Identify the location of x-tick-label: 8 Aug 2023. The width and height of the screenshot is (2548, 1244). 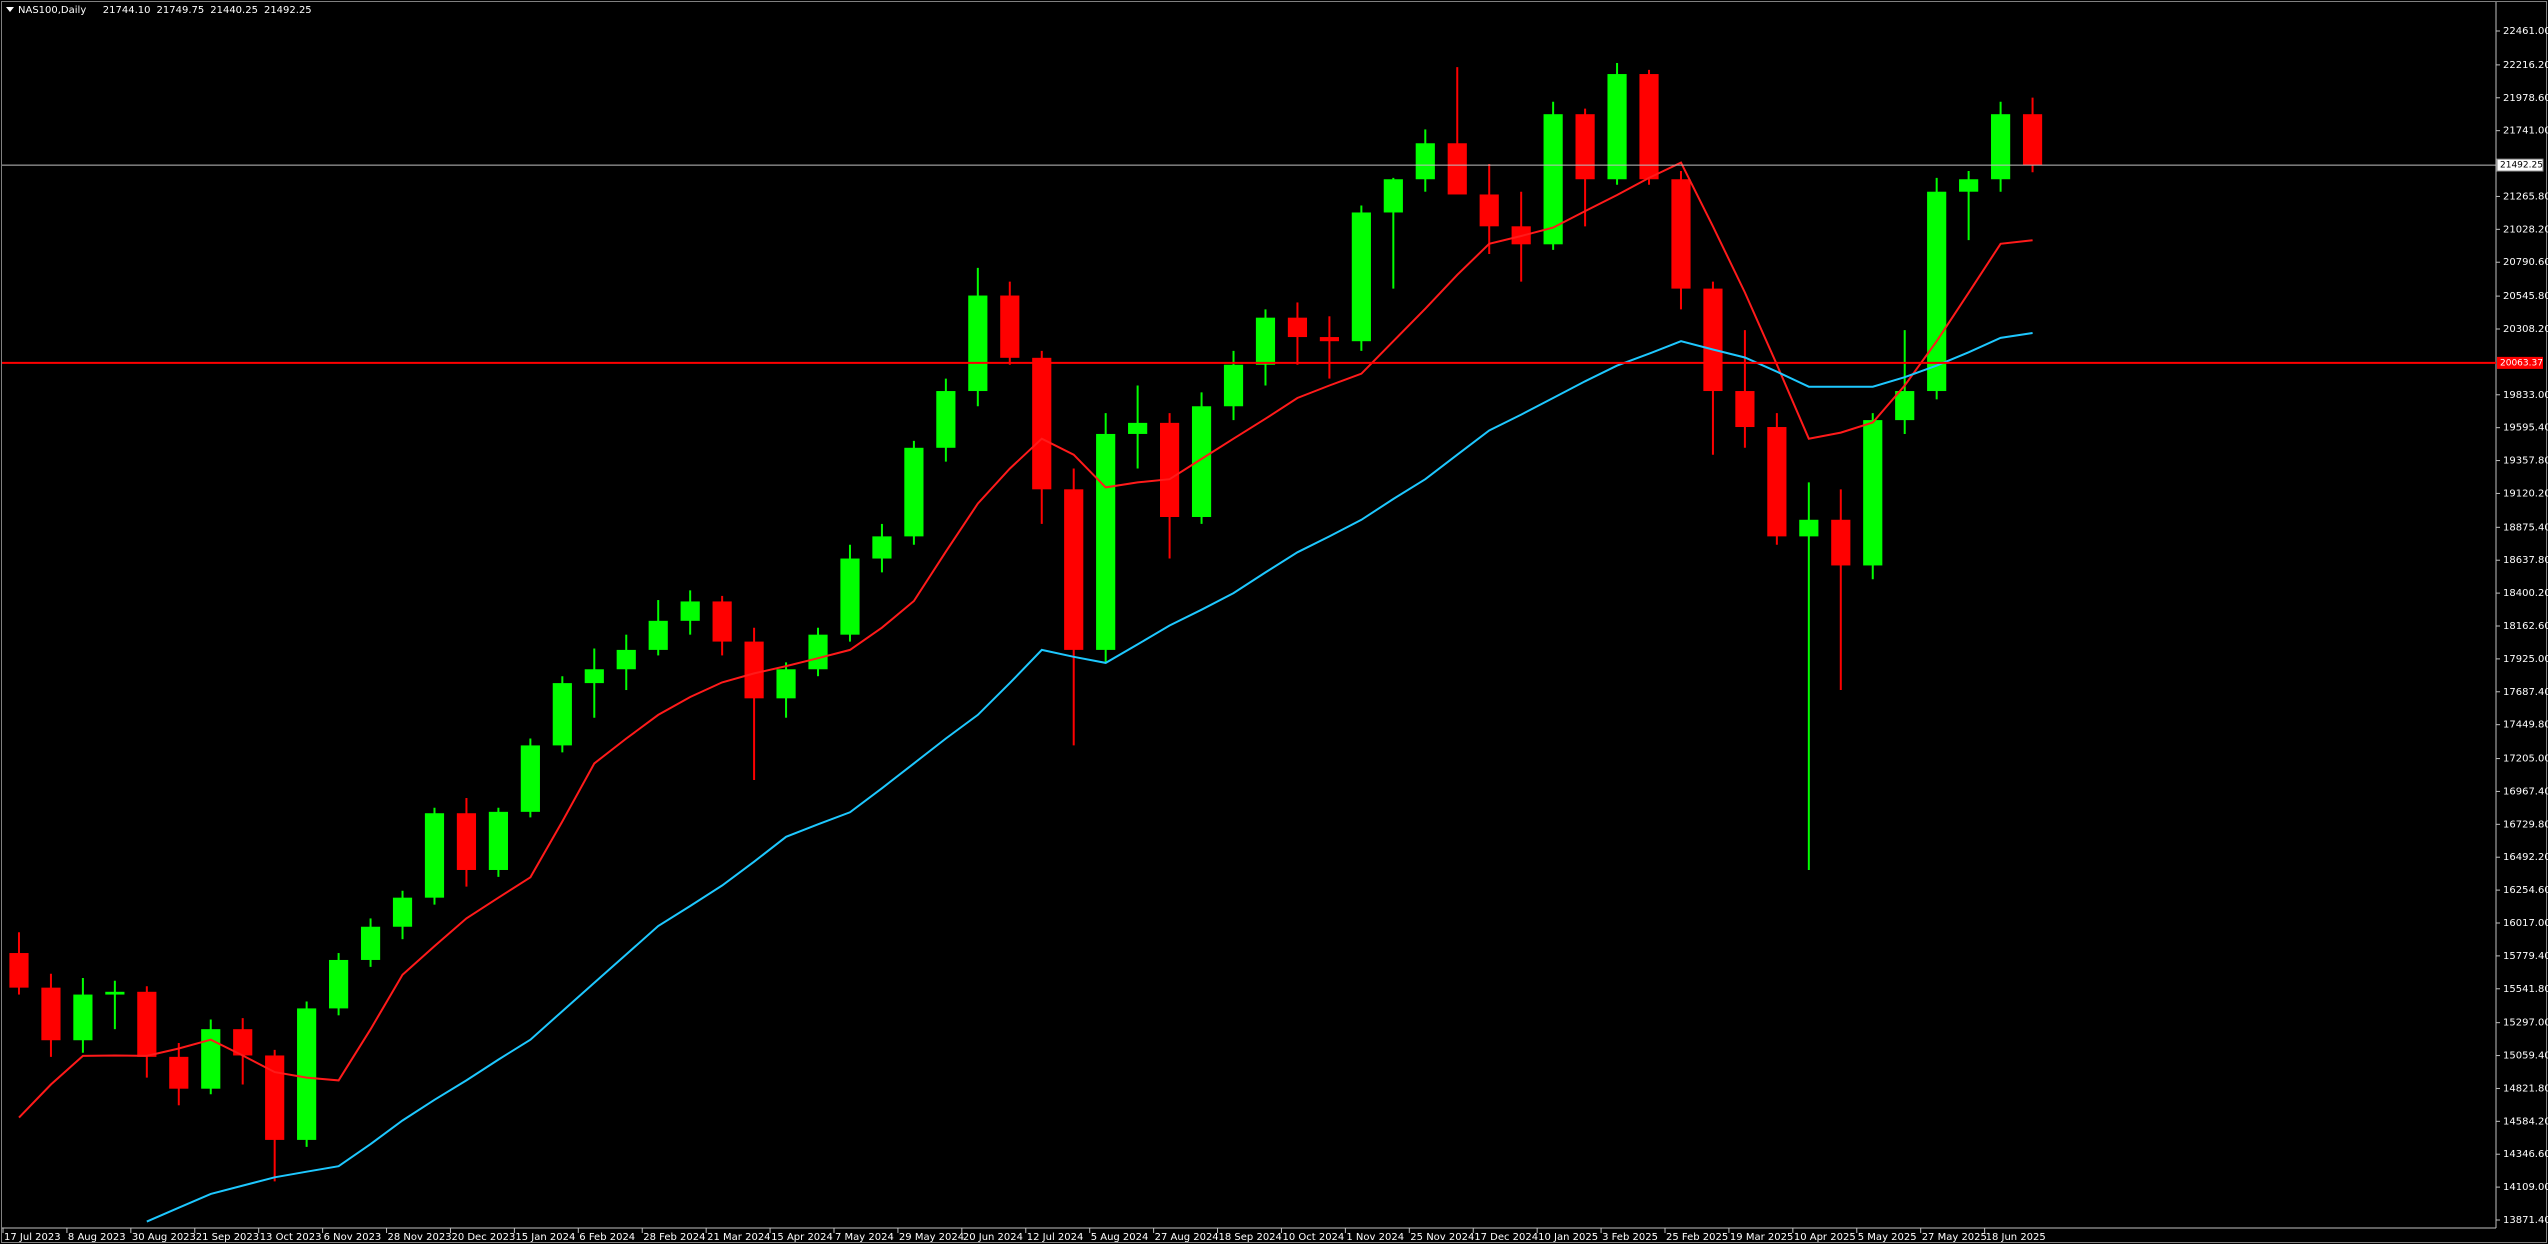
(97, 1237).